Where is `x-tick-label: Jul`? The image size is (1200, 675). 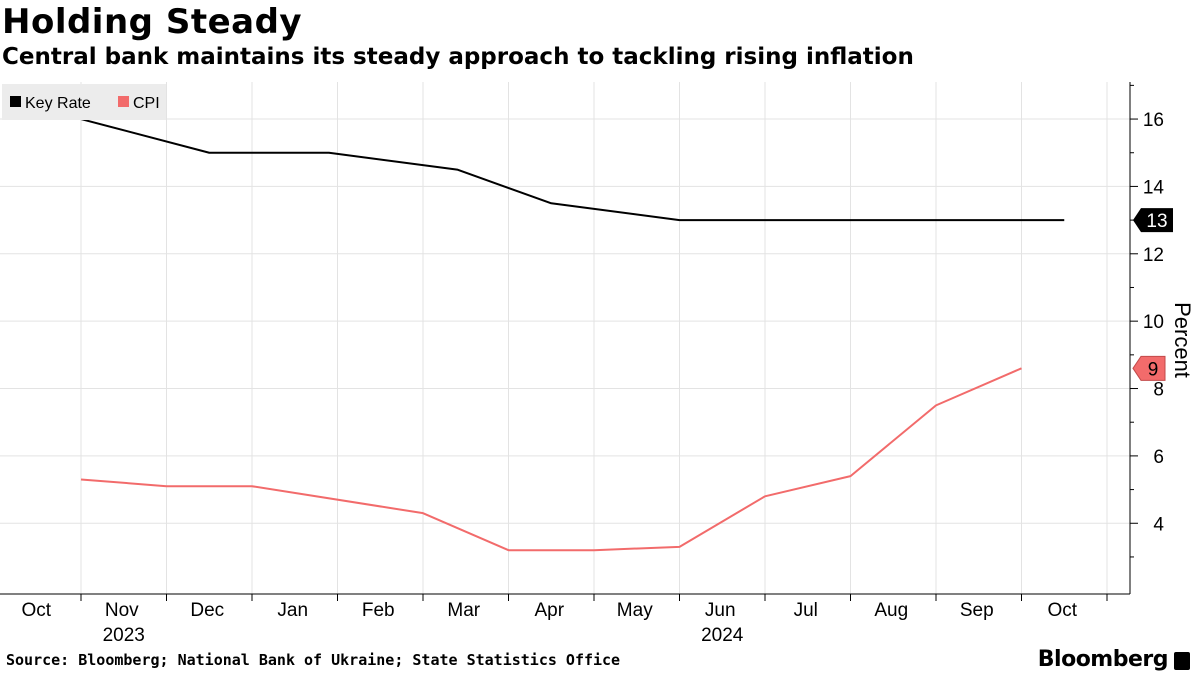
x-tick-label: Jul is located at coordinates (806, 610).